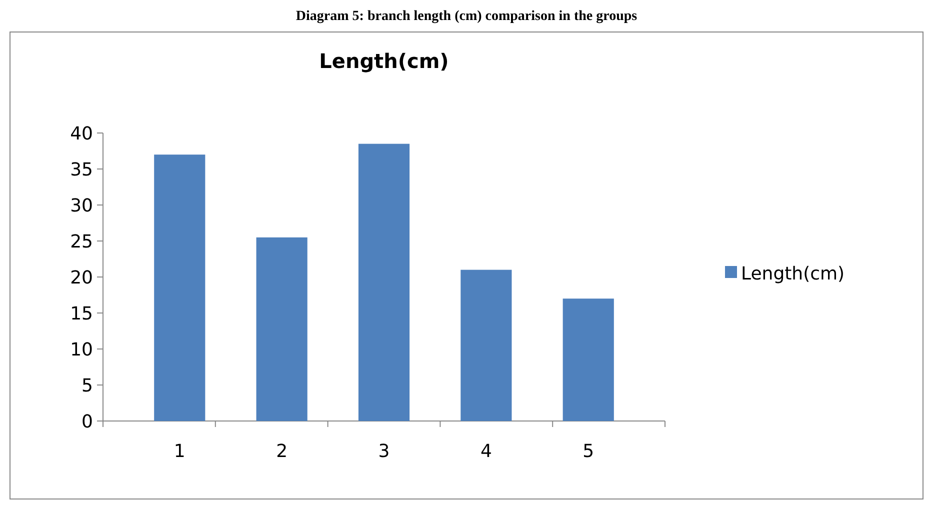 The image size is (933, 509). What do you see at coordinates (486, 451) in the screenshot?
I see `x-tick-label: 4` at bounding box center [486, 451].